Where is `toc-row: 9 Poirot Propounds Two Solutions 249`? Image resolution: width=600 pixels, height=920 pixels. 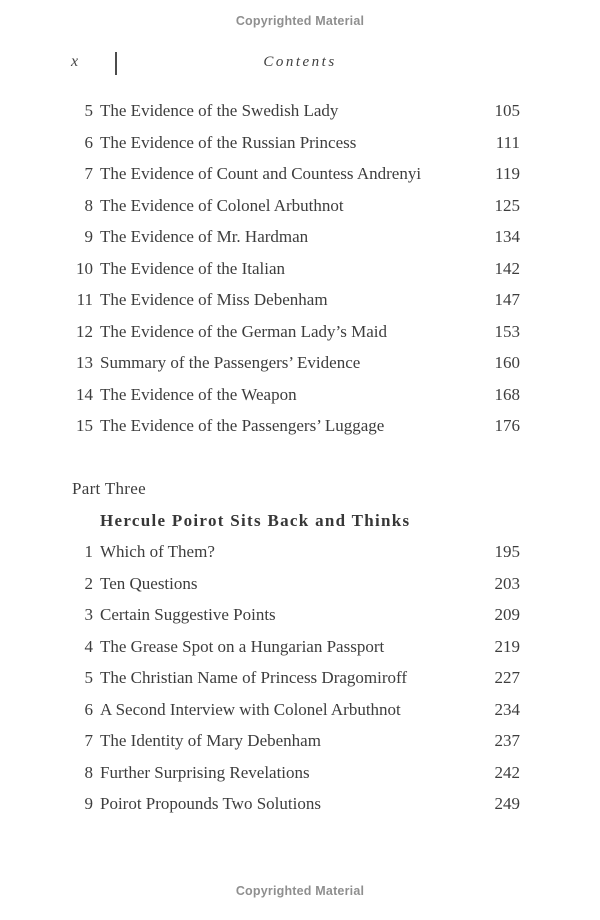 toc-row: 9 Poirot Propounds Two Solutions 249 is located at coordinates (293, 804).